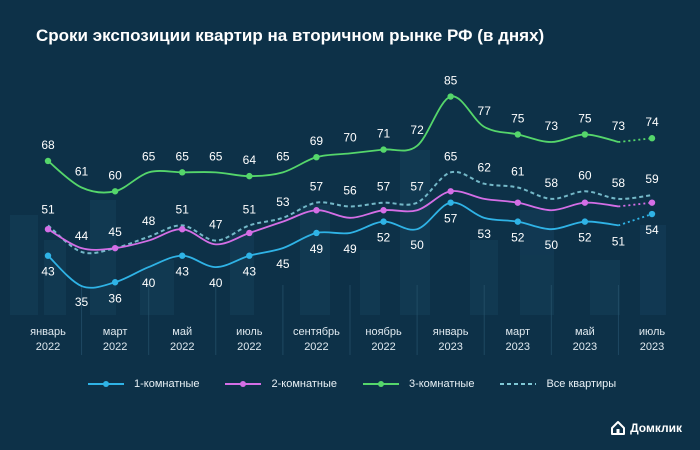 This screenshot has height=450, width=700. Describe the element at coordinates (115, 232) in the screenshot. I see `data-label-sall: 45` at that location.